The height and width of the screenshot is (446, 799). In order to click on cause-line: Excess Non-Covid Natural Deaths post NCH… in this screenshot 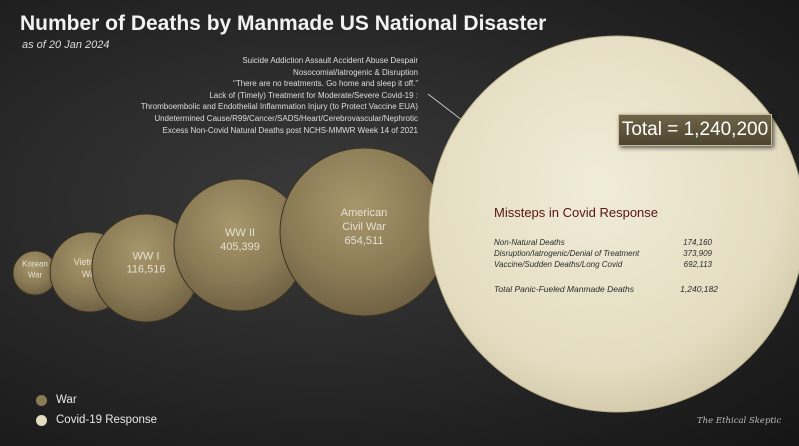, I will do `click(290, 130)`.